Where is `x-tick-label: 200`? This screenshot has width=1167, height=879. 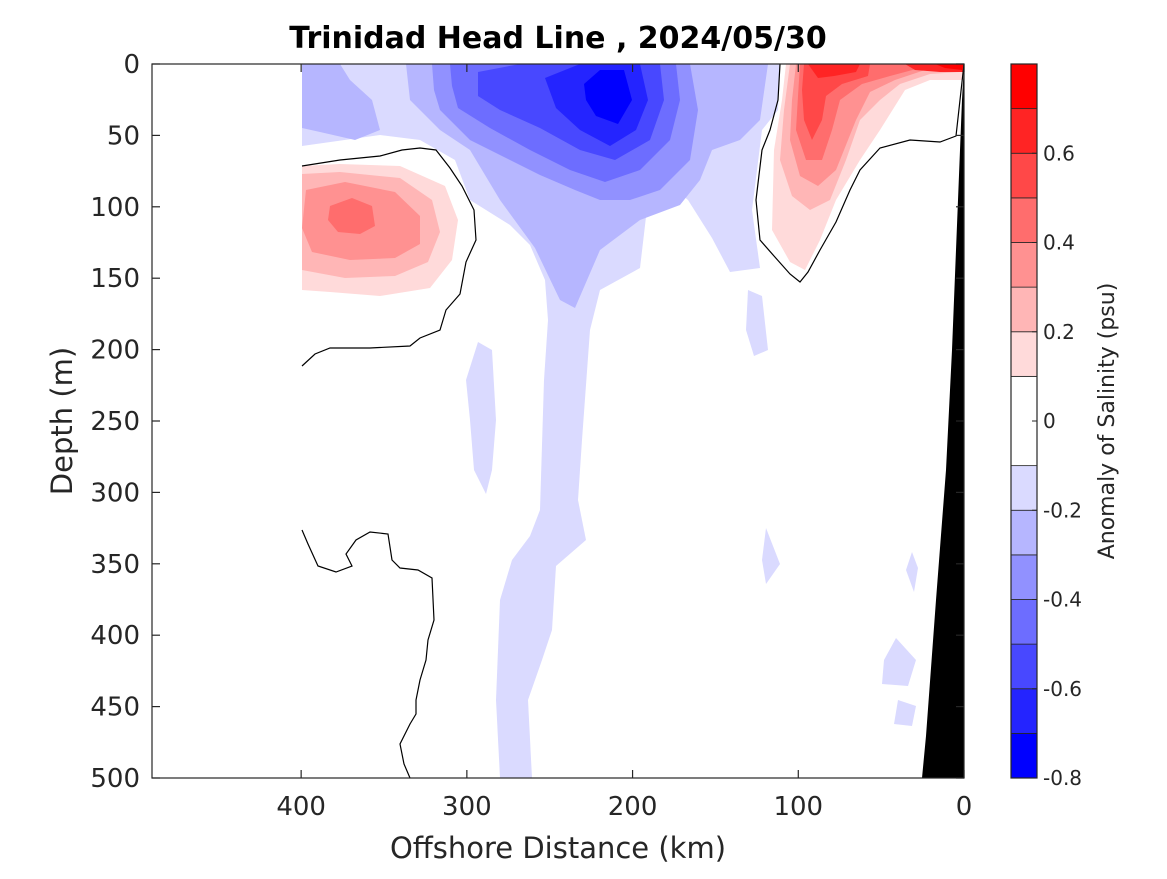 x-tick-label: 200 is located at coordinates (633, 807).